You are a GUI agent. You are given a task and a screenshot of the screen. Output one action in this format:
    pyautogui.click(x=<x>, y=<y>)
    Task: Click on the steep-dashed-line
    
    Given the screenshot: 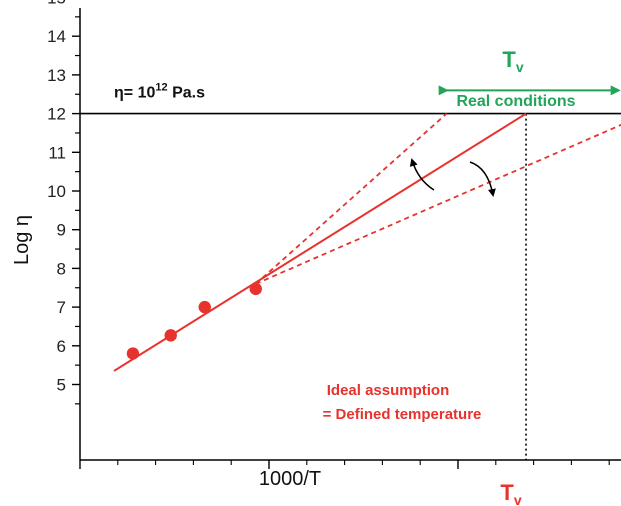 What is the action you would take?
    pyautogui.click(x=351, y=198)
    